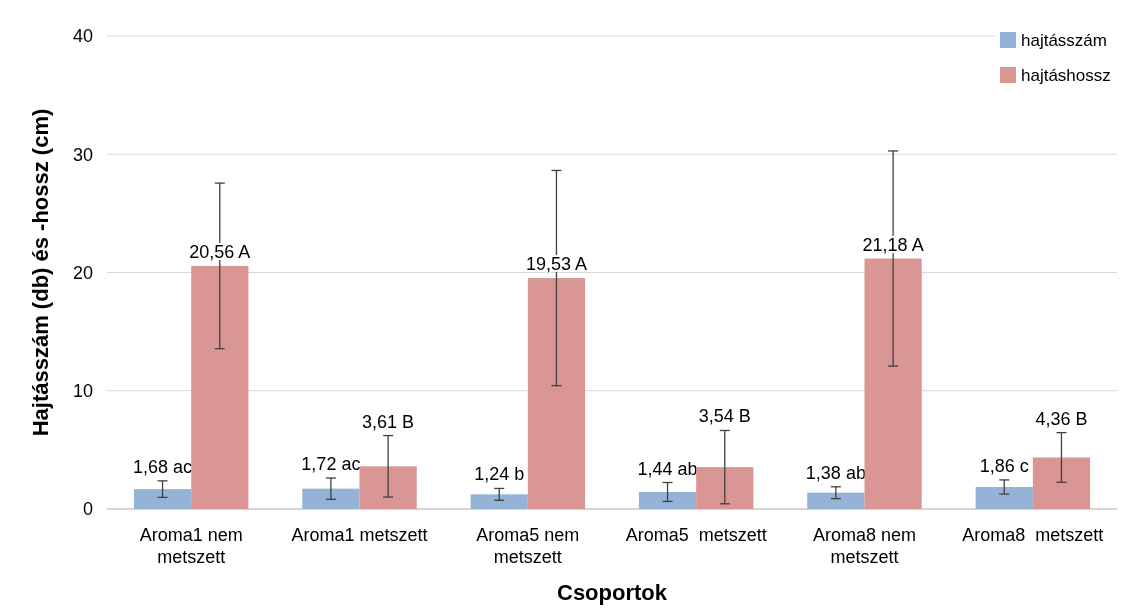 This screenshot has width=1132, height=612. What do you see at coordinates (499, 474) in the screenshot?
I see `data-label: 1,24 b` at bounding box center [499, 474].